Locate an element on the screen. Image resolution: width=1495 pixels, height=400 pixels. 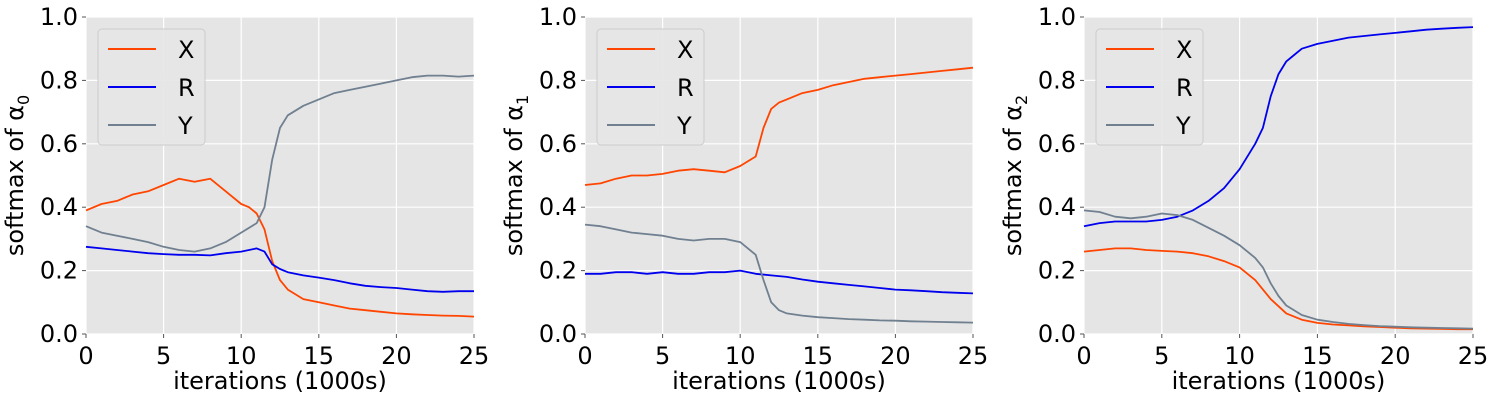
y-axis-label: softmax of α0 is located at coordinates (17, 175).